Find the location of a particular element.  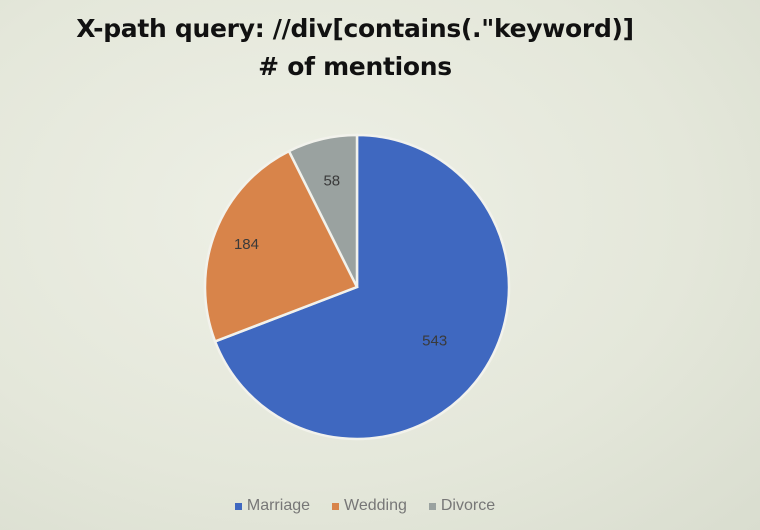

legend: Marriage Wedding Divorce is located at coordinates (365, 506).